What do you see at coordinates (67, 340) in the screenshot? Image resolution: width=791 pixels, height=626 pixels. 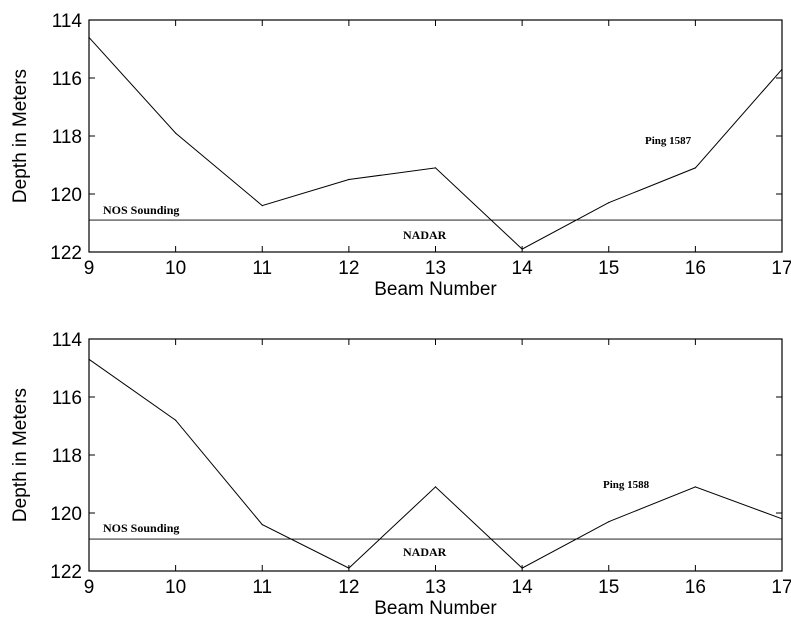 I see `chart1-y-tick-label: 114` at bounding box center [67, 340].